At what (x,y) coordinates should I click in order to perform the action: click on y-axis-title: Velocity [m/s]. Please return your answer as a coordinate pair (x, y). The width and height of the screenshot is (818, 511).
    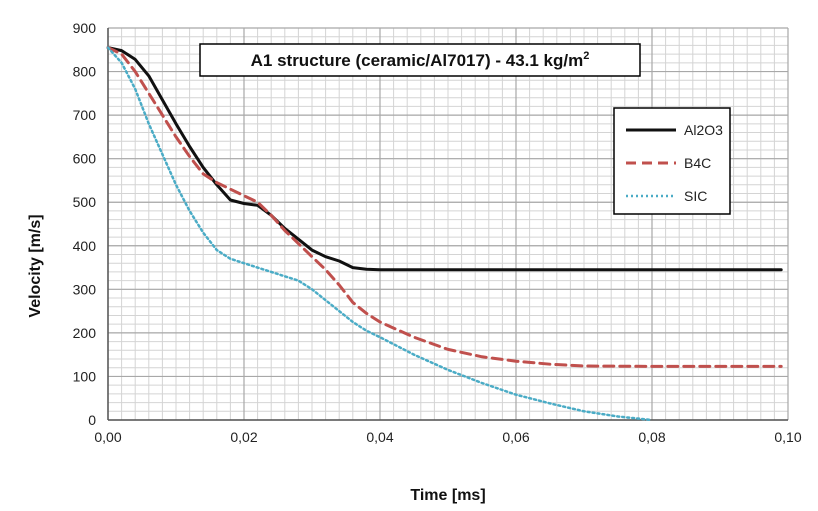
    Looking at the image, I should click on (35, 265).